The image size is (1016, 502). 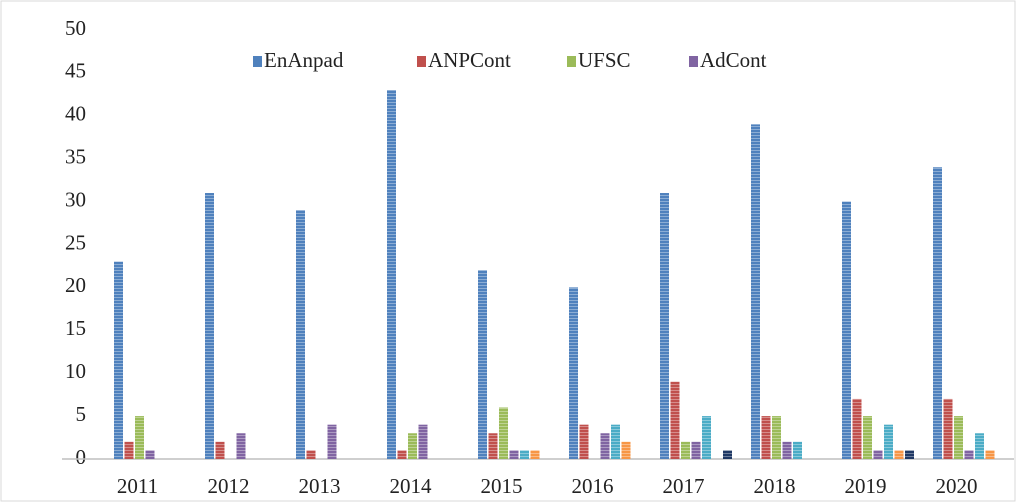 I want to click on legend-label: AdCont, so click(x=733, y=60).